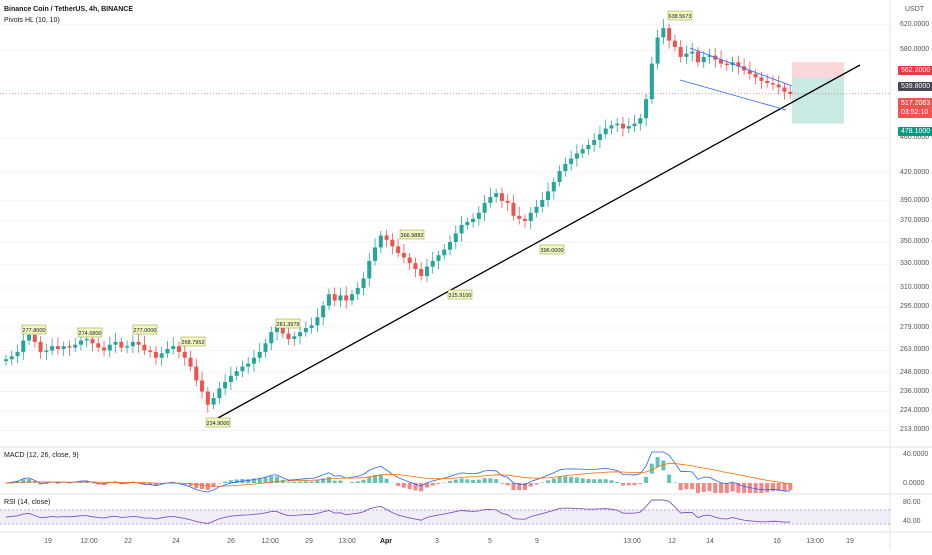 Image resolution: width=932 pixels, height=555 pixels. Describe the element at coordinates (128, 541) in the screenshot. I see `time-tick-label: 22` at that location.